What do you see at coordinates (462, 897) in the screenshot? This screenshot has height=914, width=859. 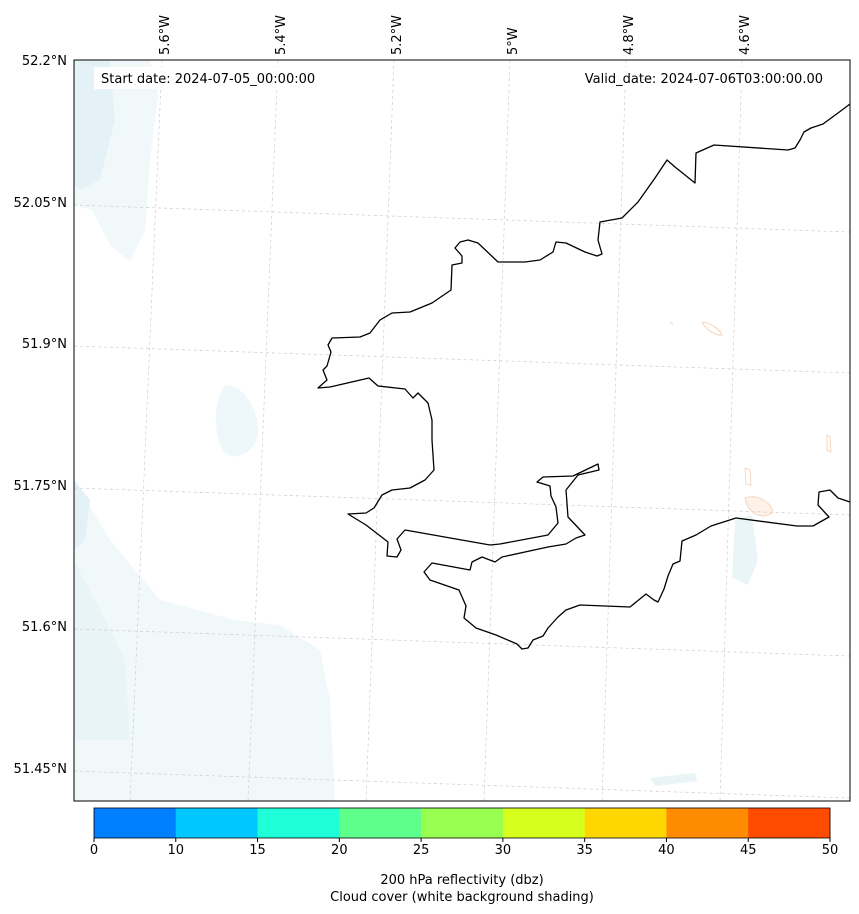 I see `colorbar-sublabel: Cloud cover (white background shading)` at bounding box center [462, 897].